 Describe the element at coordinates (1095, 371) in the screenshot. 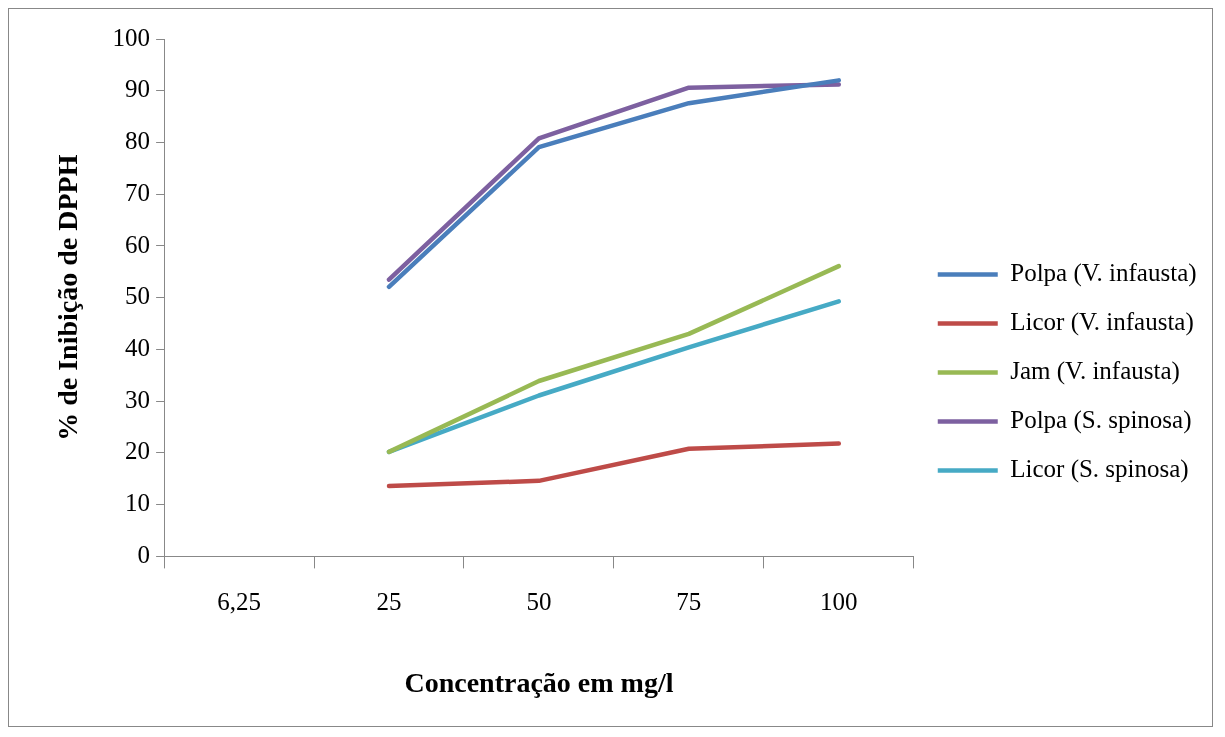

I see `legend-label: Jam (V. infausta)` at that location.